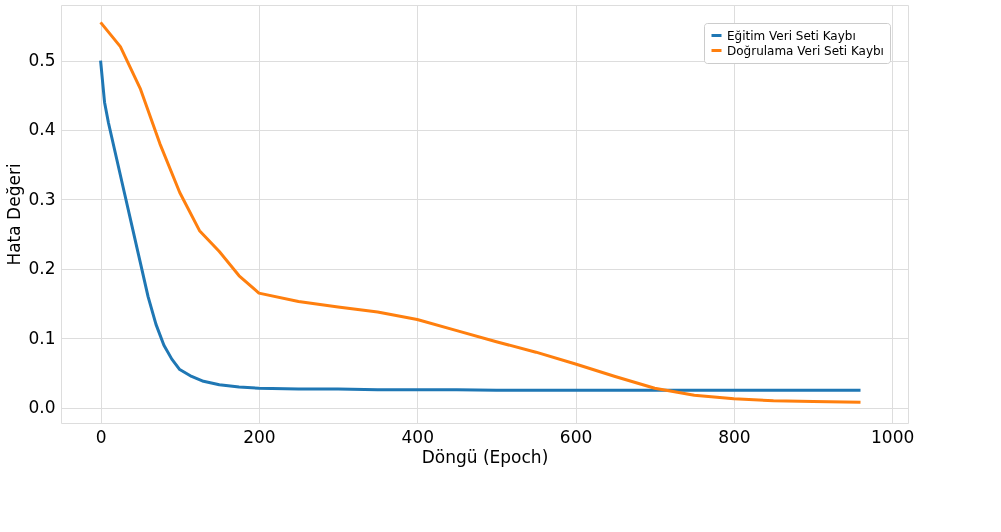 The width and height of the screenshot is (1001, 532). Describe the element at coordinates (101, 436) in the screenshot. I see `x-tick-label: 0` at that location.